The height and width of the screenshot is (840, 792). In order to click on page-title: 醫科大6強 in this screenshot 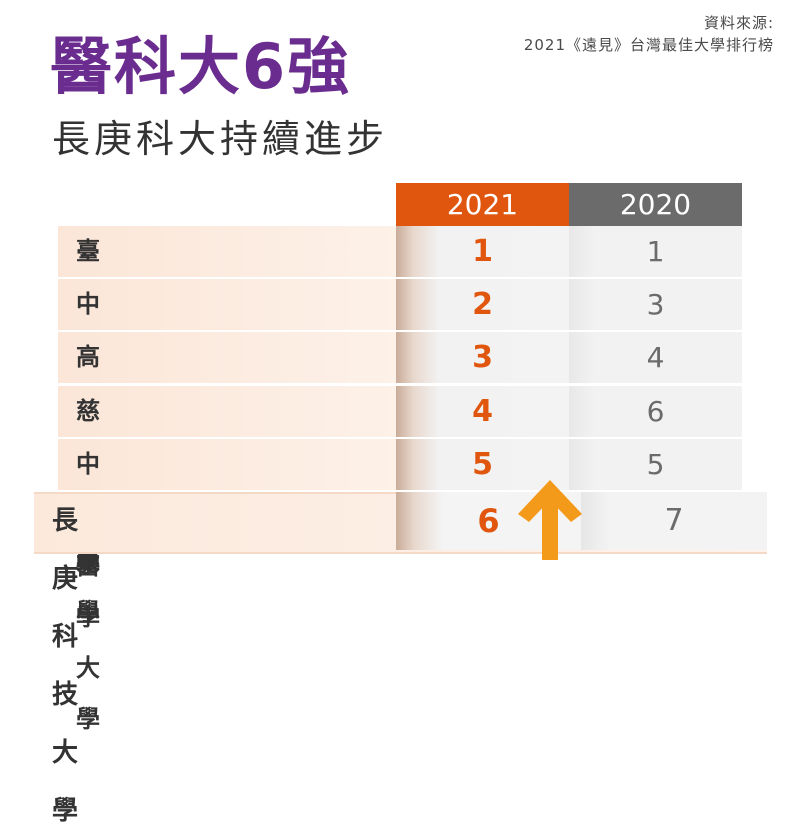, I will do `click(201, 66)`.